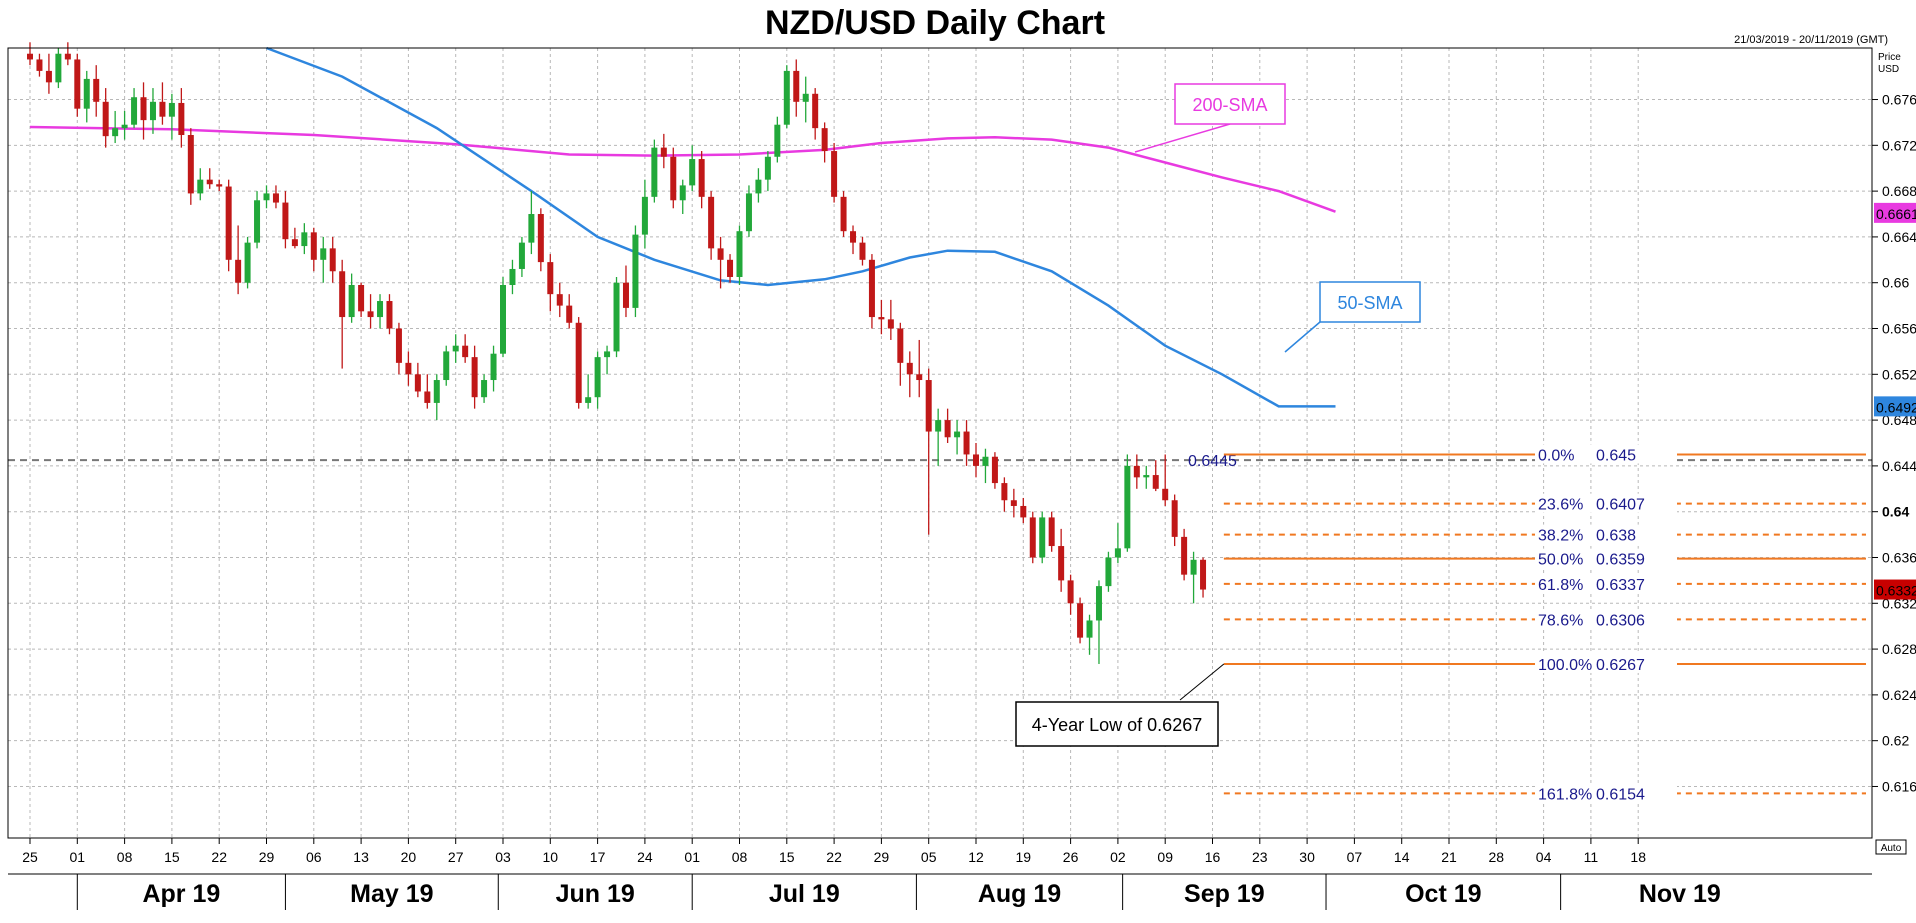 The height and width of the screenshot is (923, 1916). I want to click on sma200-callout-box, so click(1230, 104).